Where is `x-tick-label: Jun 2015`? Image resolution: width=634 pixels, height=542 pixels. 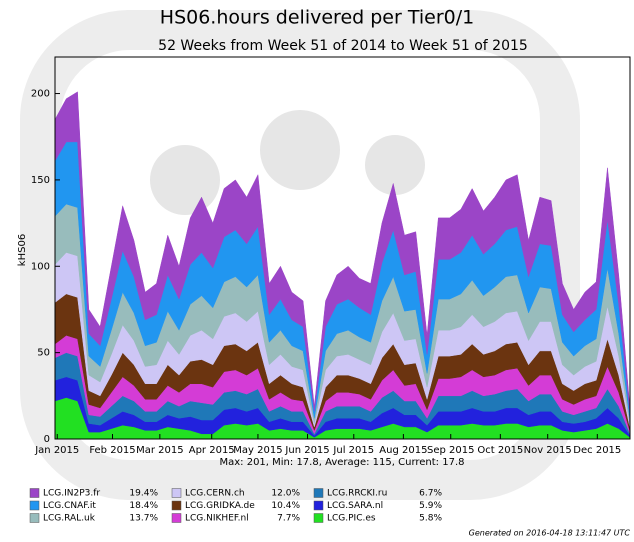
x-tick-label: Jun 2015 is located at coordinates (306, 450).